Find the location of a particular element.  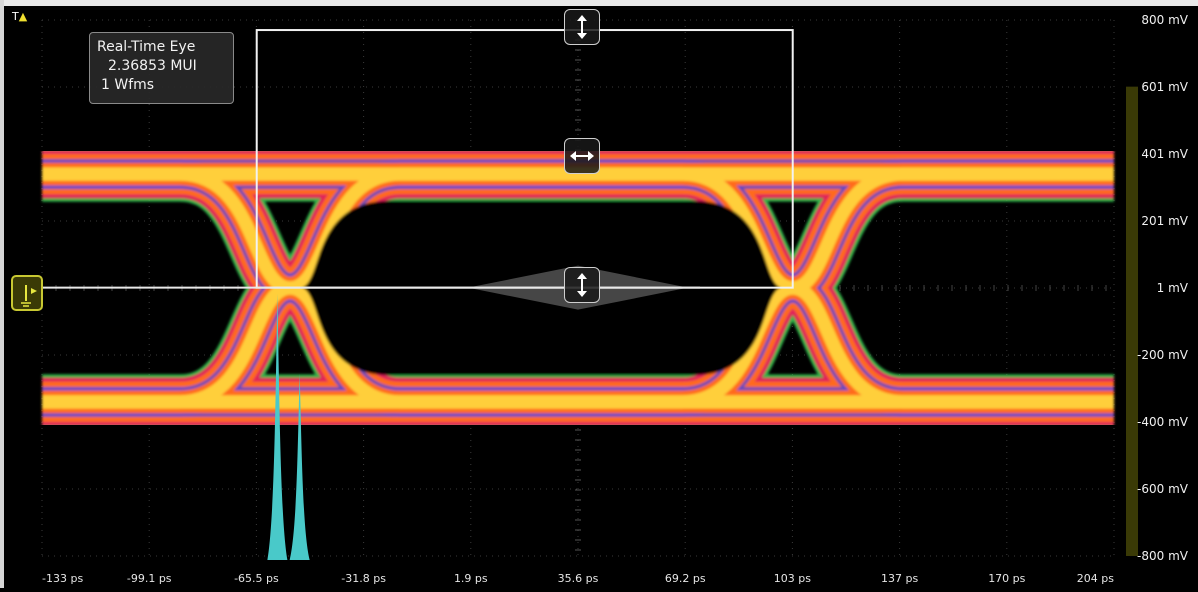

y-tick-label: 1 mV is located at coordinates (1173, 288).